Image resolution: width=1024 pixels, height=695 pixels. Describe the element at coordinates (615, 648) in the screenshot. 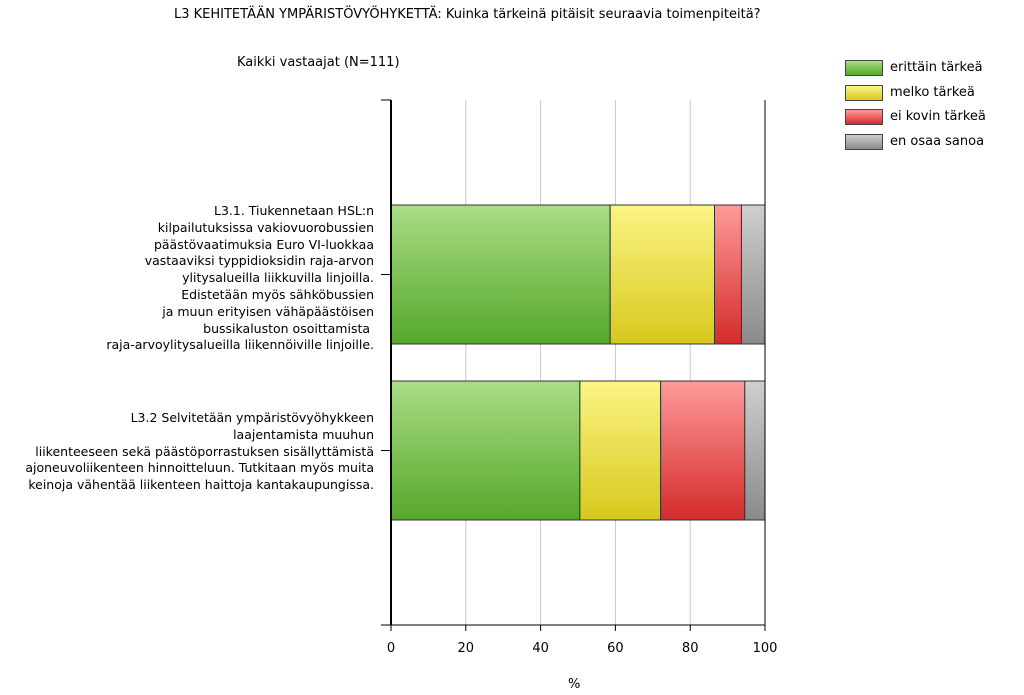

I see `x-tick-label: 60` at that location.